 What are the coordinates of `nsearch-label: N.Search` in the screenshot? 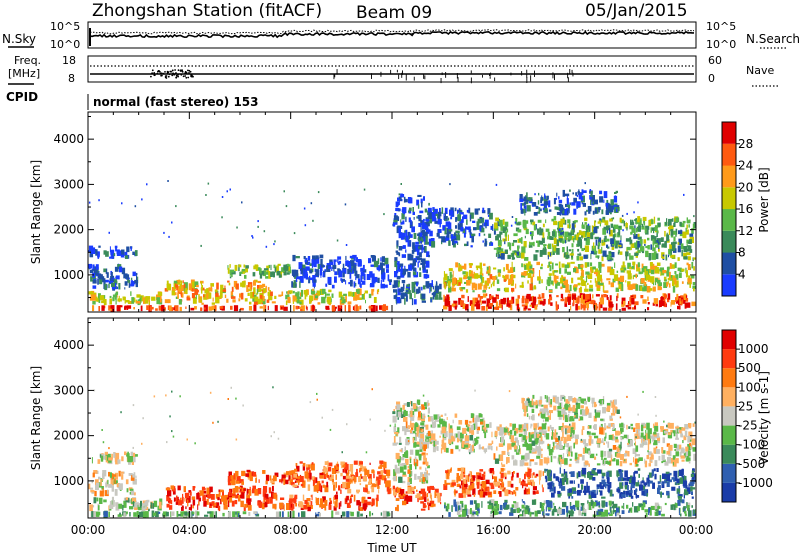 It's located at (773, 39).